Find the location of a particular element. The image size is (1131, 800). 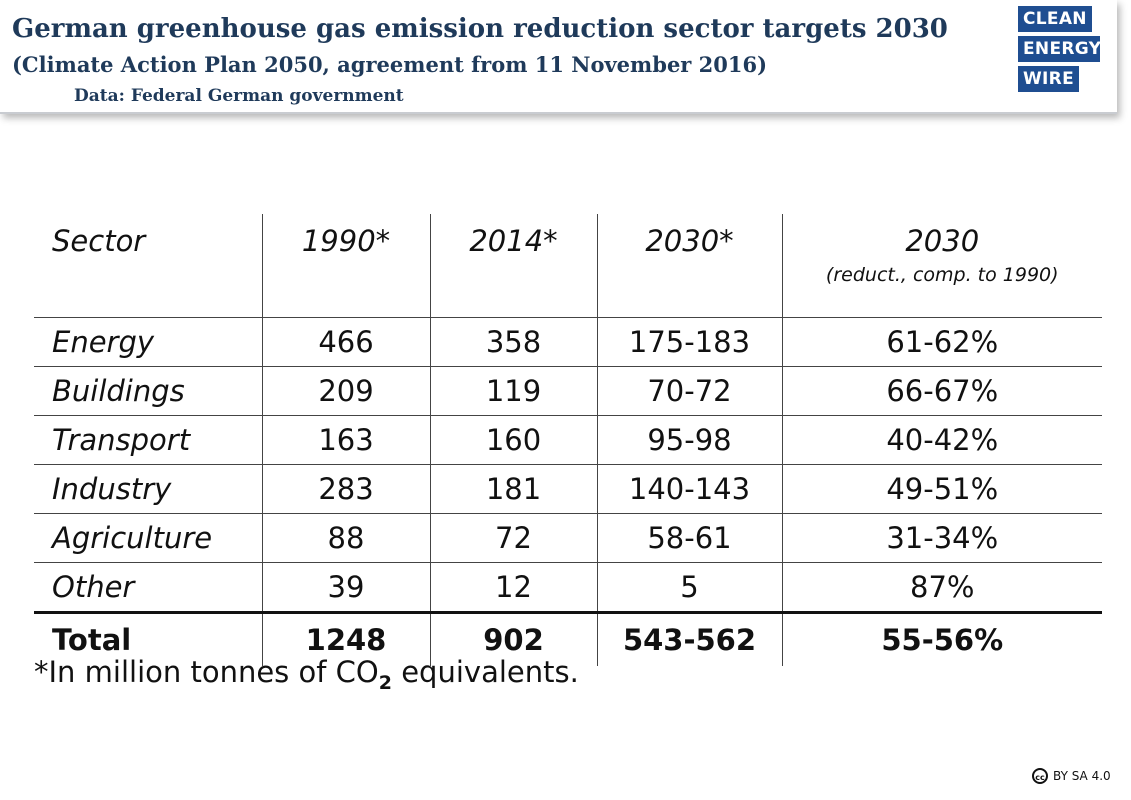

cell-value-2014: 72 is located at coordinates (513, 538).